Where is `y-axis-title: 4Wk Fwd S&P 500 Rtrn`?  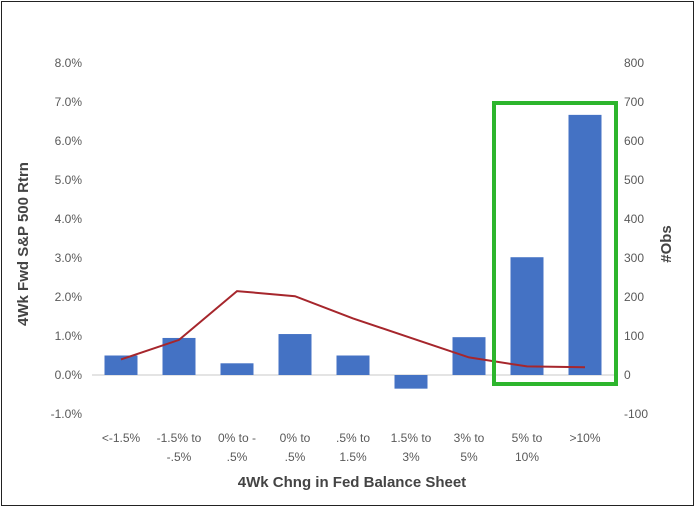
y-axis-title: 4Wk Fwd S&P 500 Rtrn is located at coordinates (23, 244).